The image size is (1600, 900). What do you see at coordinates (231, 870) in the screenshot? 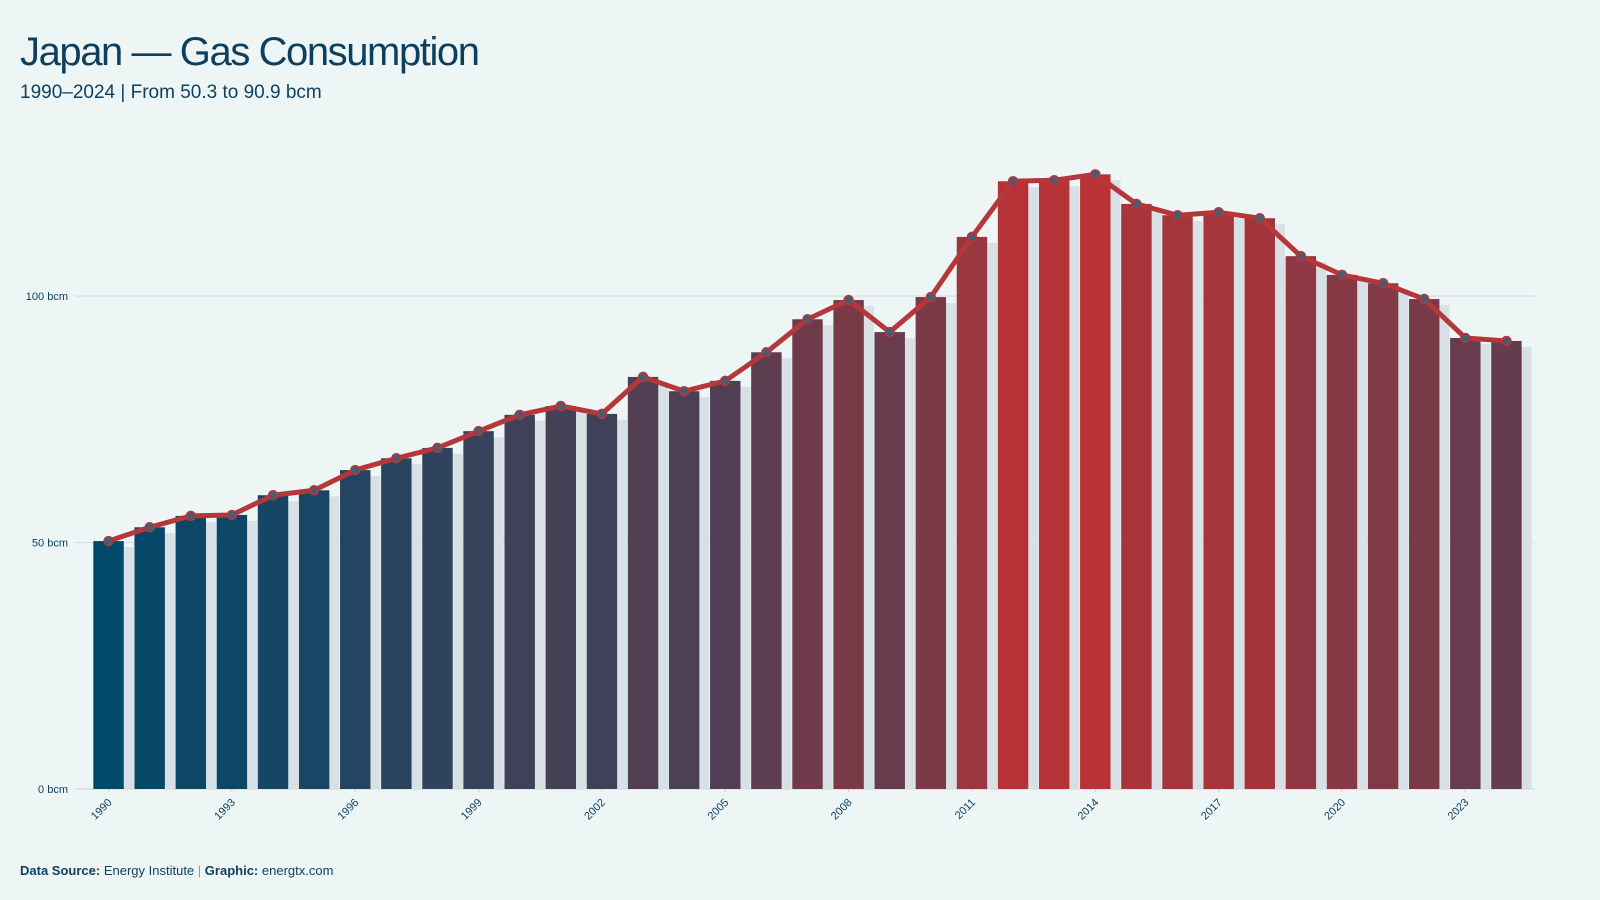
I see `graphic-label: Graphic:` at bounding box center [231, 870].